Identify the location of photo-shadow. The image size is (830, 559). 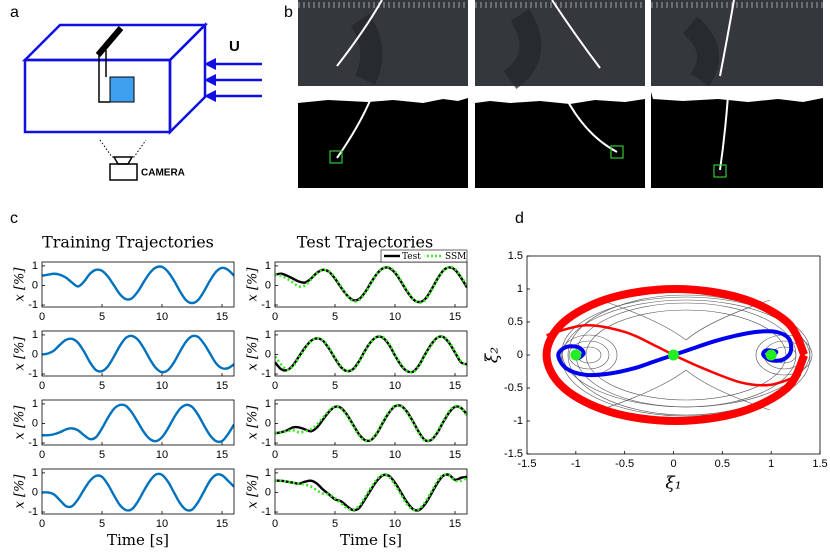
(534, 49).